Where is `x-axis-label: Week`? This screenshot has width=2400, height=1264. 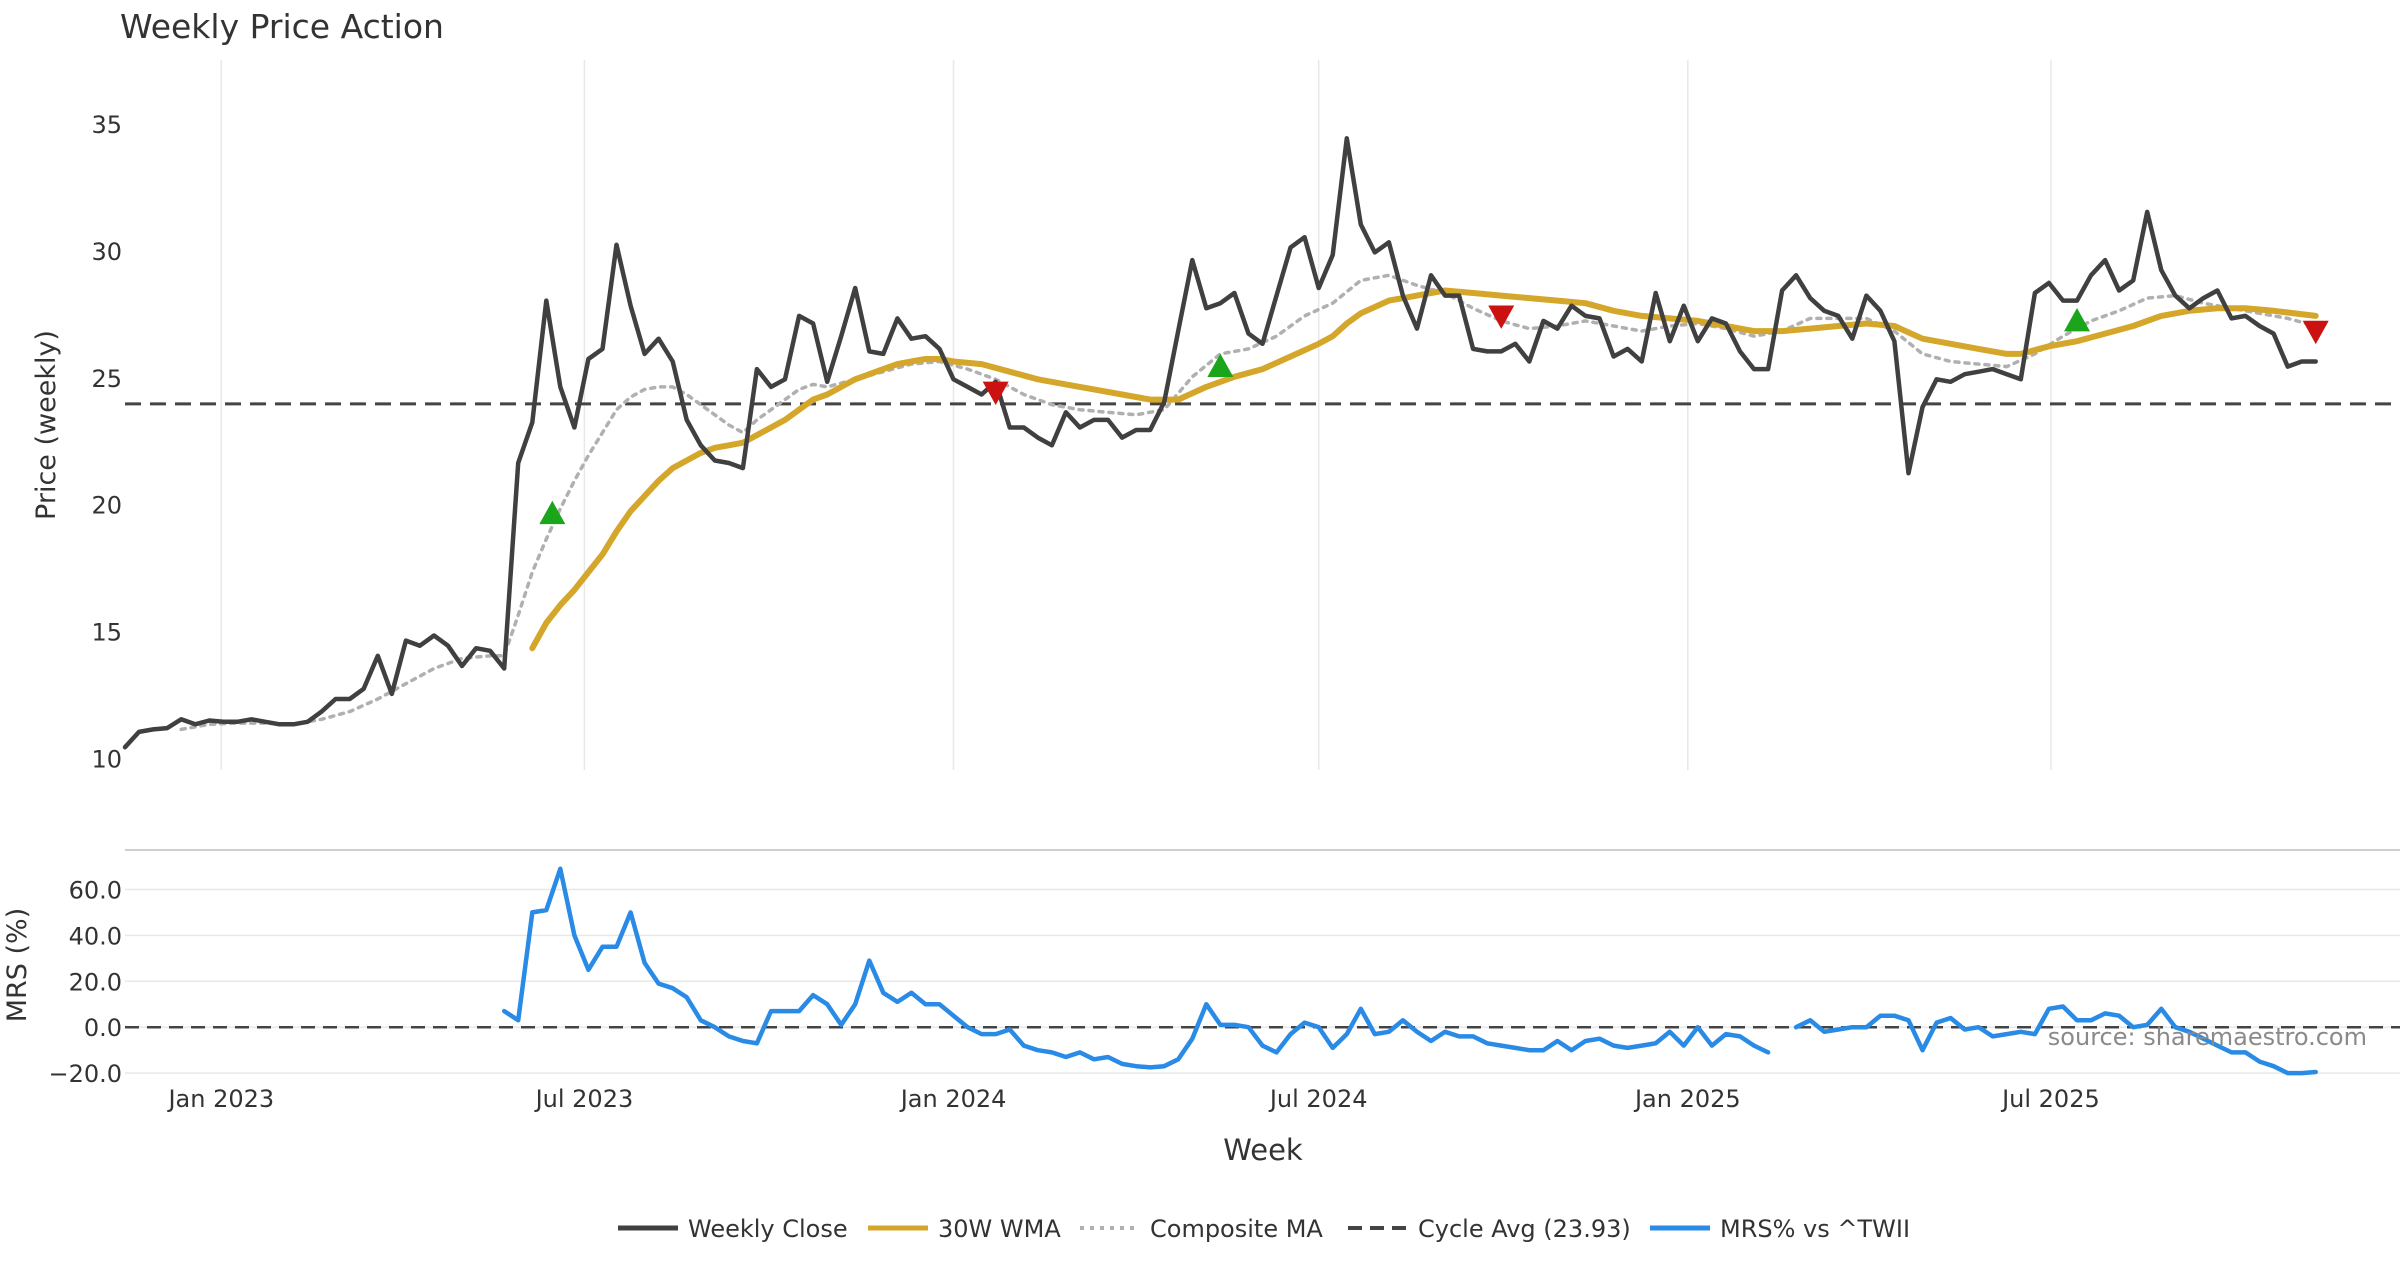
x-axis-label: Week is located at coordinates (1263, 1150).